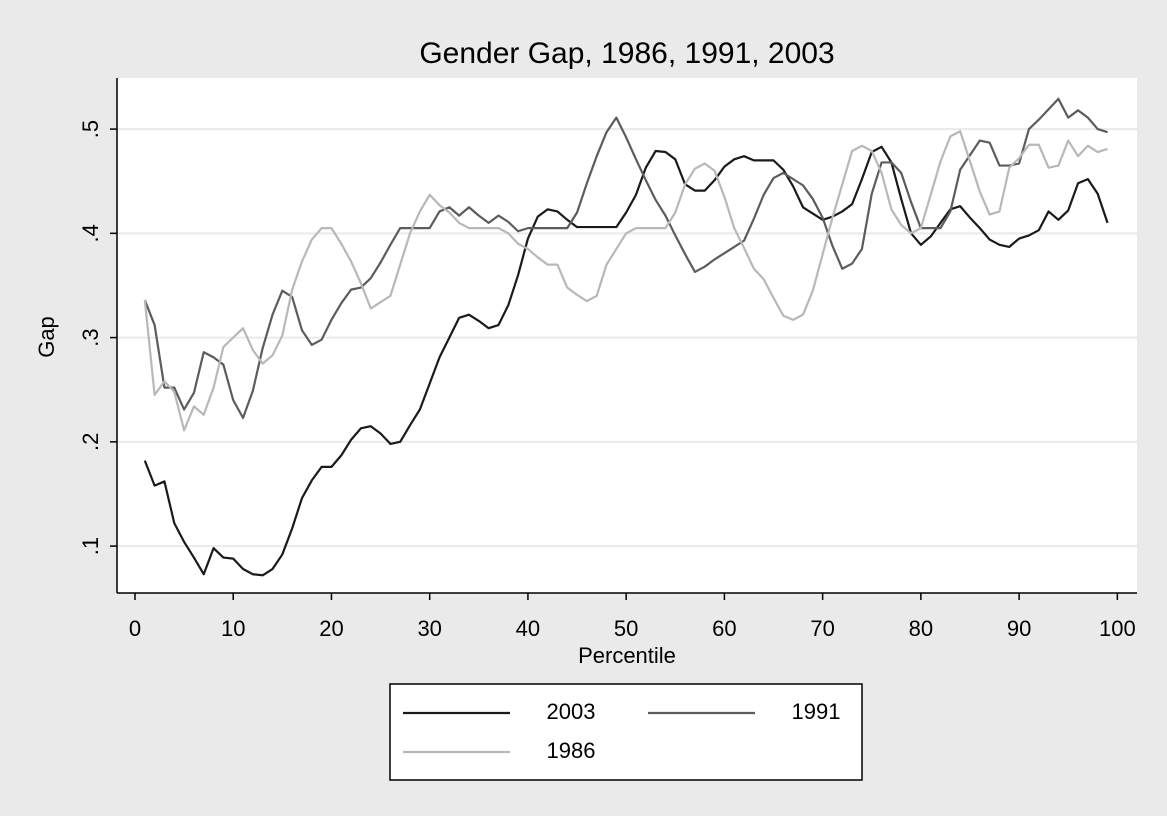 This screenshot has height=816, width=1167. What do you see at coordinates (571, 711) in the screenshot?
I see `legend-label: 2003` at bounding box center [571, 711].